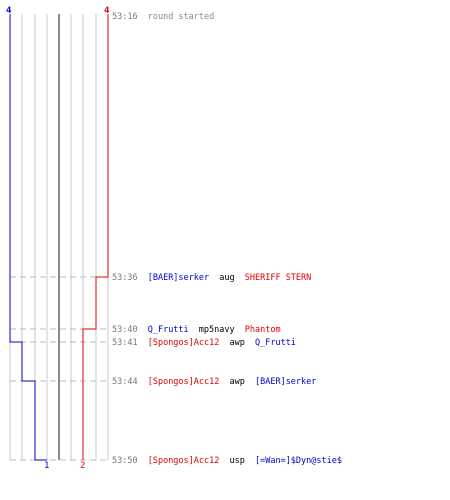 This screenshot has height=500, width=450. I want to click on event-weapon: usp, so click(237, 461).